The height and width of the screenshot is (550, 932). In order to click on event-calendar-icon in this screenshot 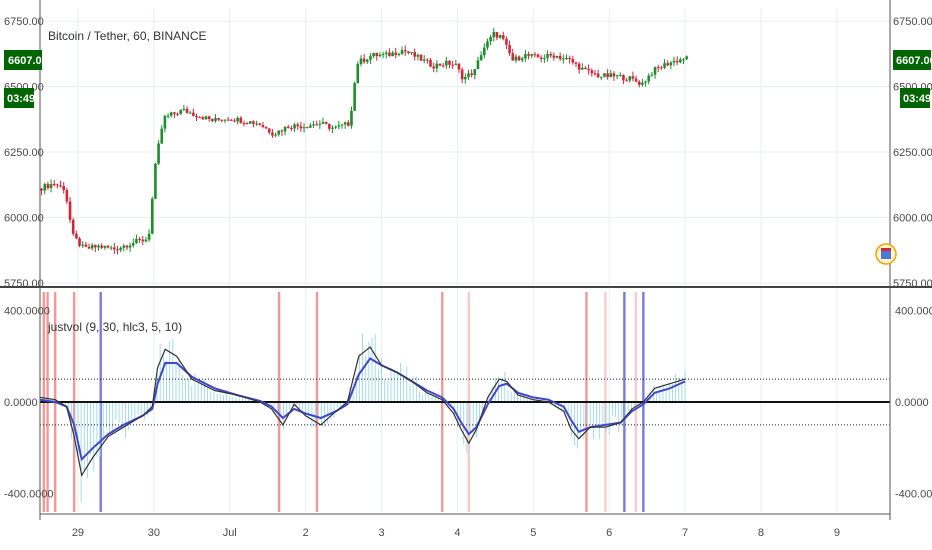, I will do `click(886, 254)`.